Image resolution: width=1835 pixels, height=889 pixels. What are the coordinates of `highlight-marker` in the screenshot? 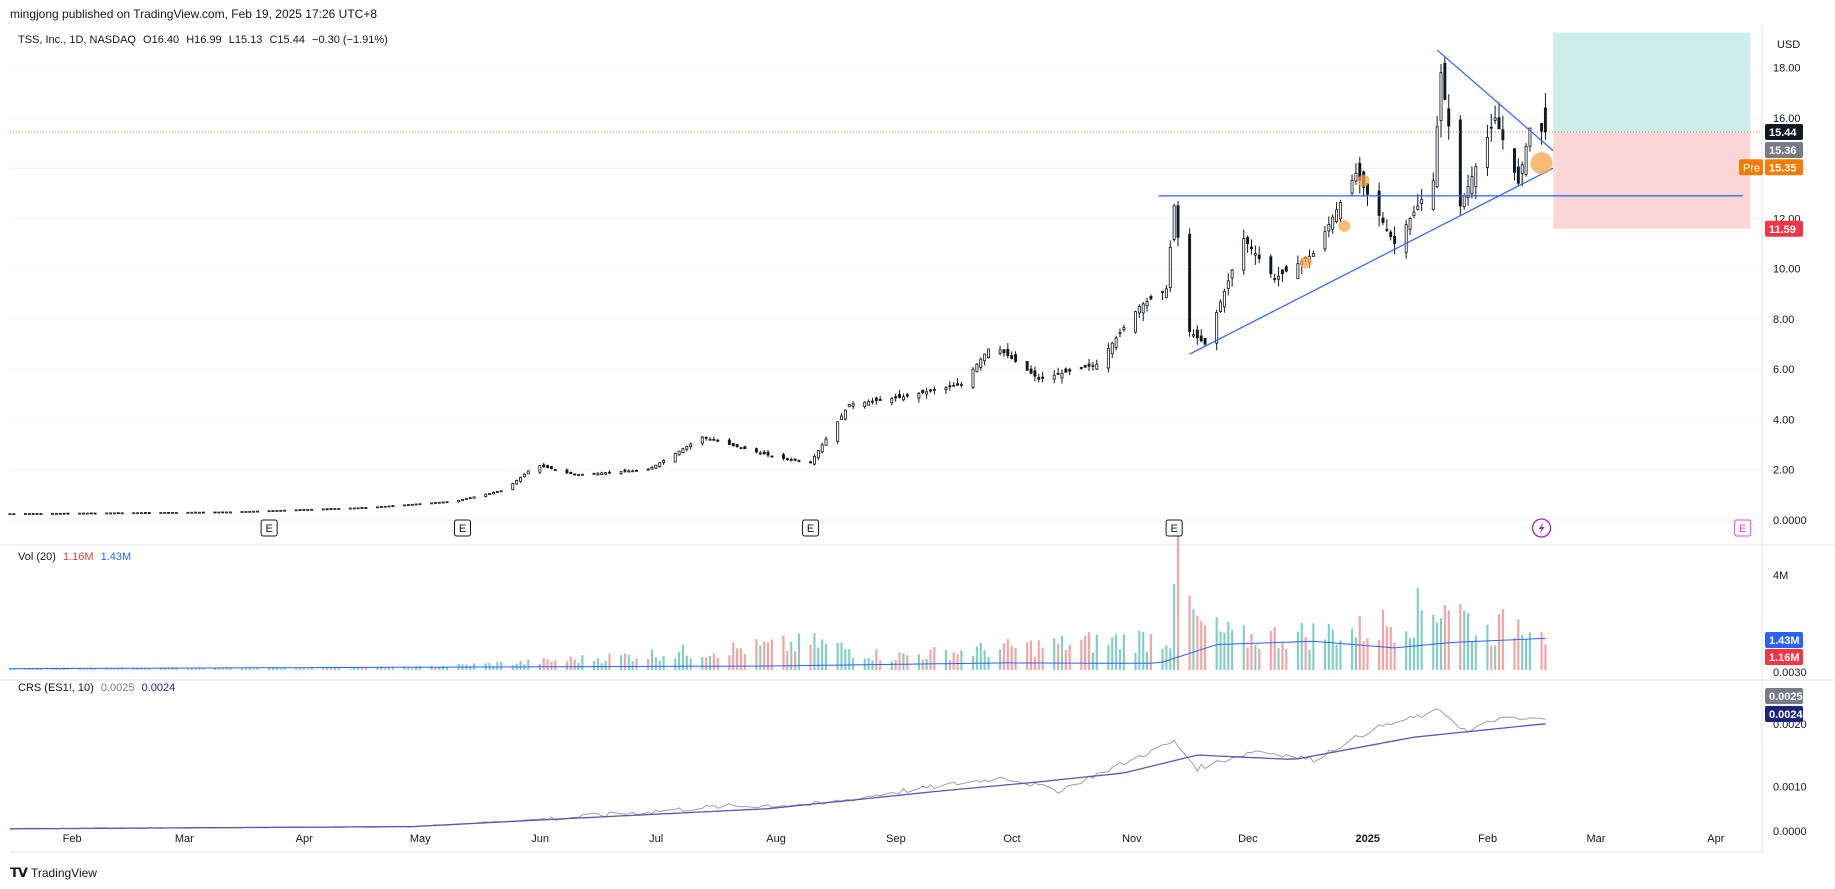 It's located at (1541, 163).